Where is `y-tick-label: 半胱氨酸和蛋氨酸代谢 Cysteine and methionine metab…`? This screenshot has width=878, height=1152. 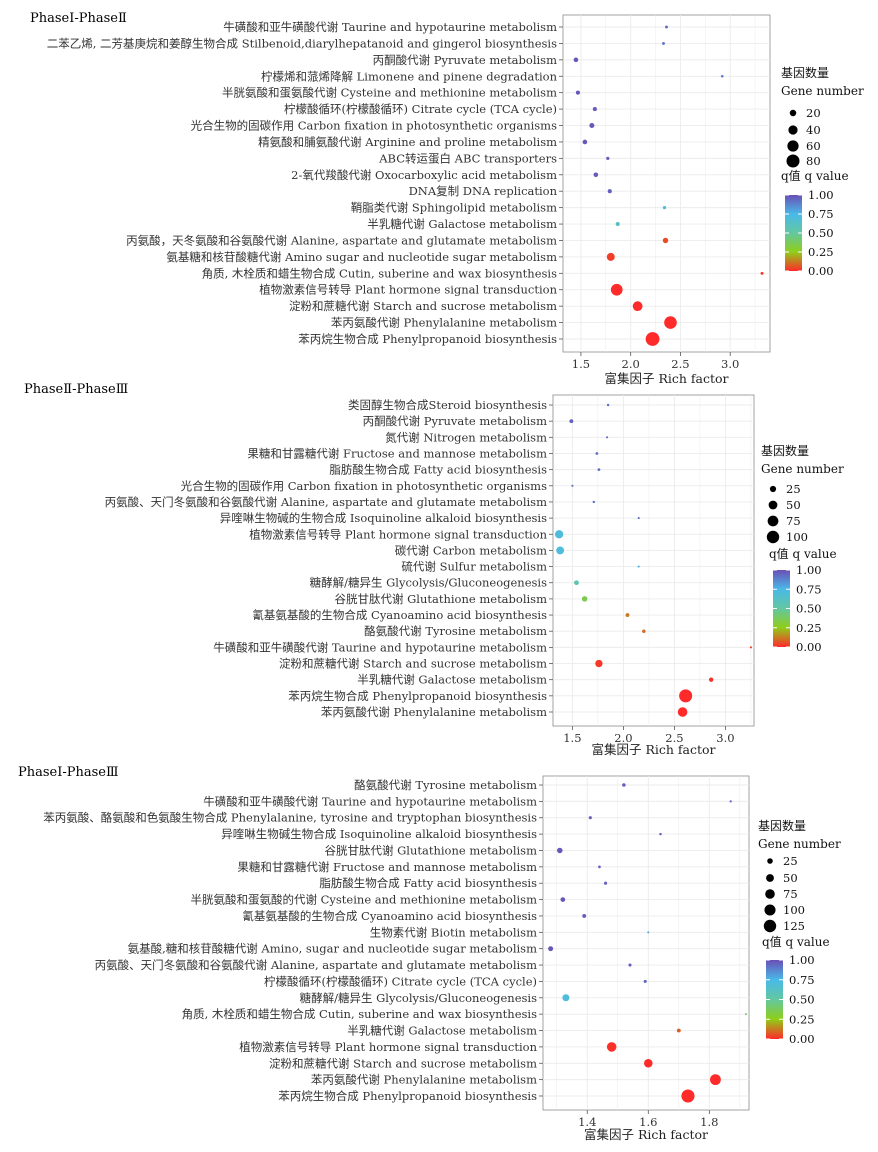
y-tick-label: 半胱氨酸和蛋氨酸代谢 Cysteine and methionine metab… is located at coordinates (389, 93).